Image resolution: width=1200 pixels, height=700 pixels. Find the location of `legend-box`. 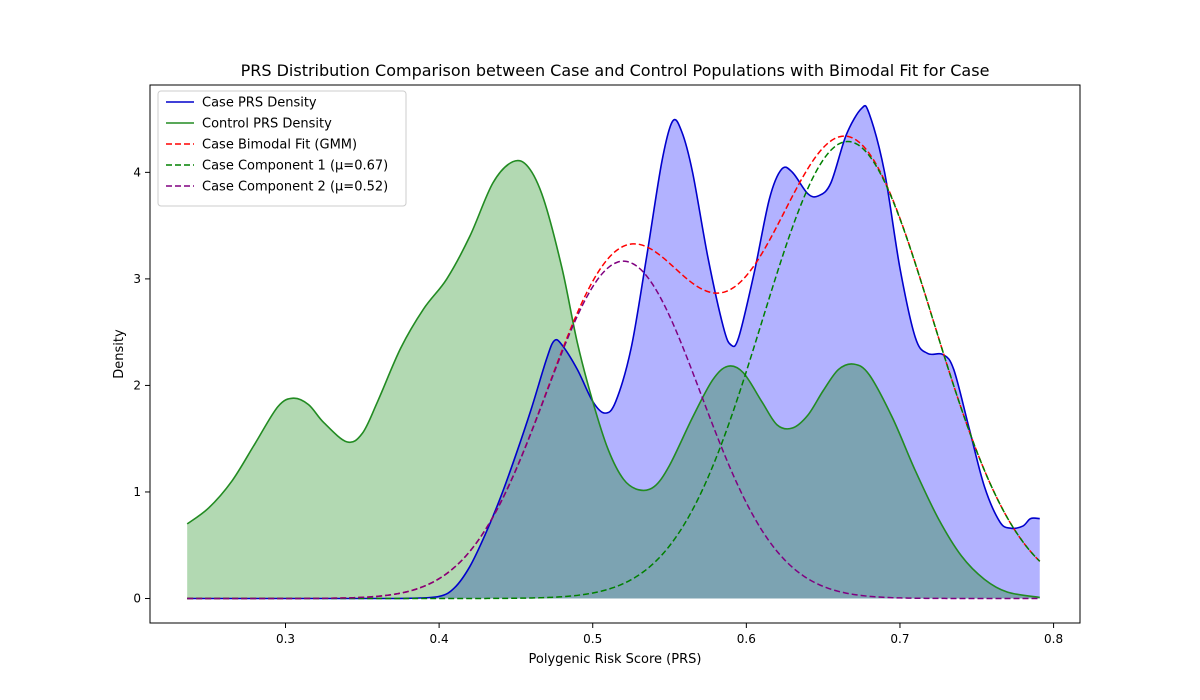

legend-box is located at coordinates (282, 148).